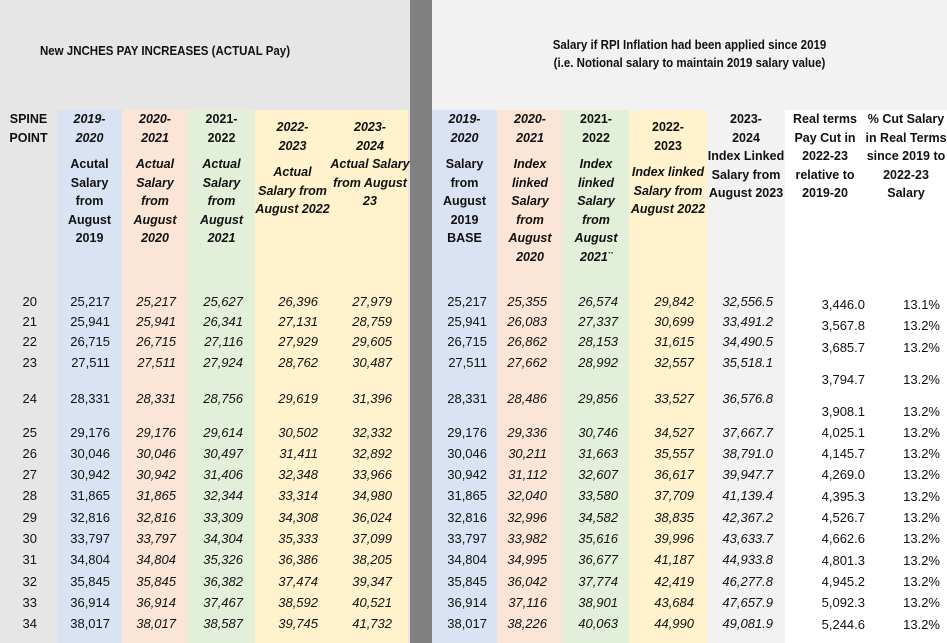 The width and height of the screenshot is (947, 643). What do you see at coordinates (155, 201) in the screenshot?
I see `header-description: Actual Salary from August 2020` at bounding box center [155, 201].